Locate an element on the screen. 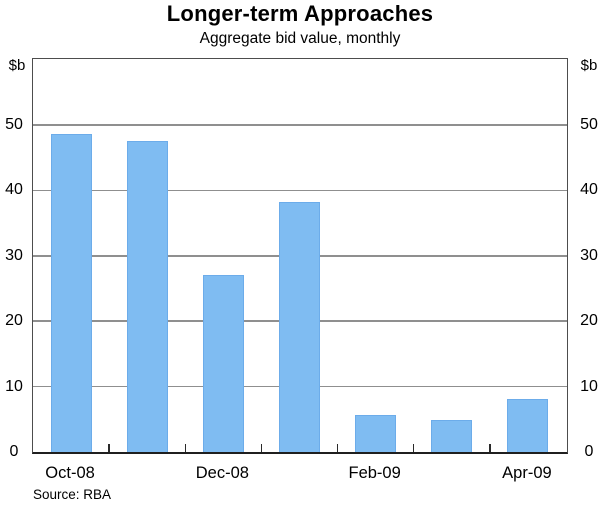  y-tick-label-left-50: 50 is located at coordinates (14, 124).